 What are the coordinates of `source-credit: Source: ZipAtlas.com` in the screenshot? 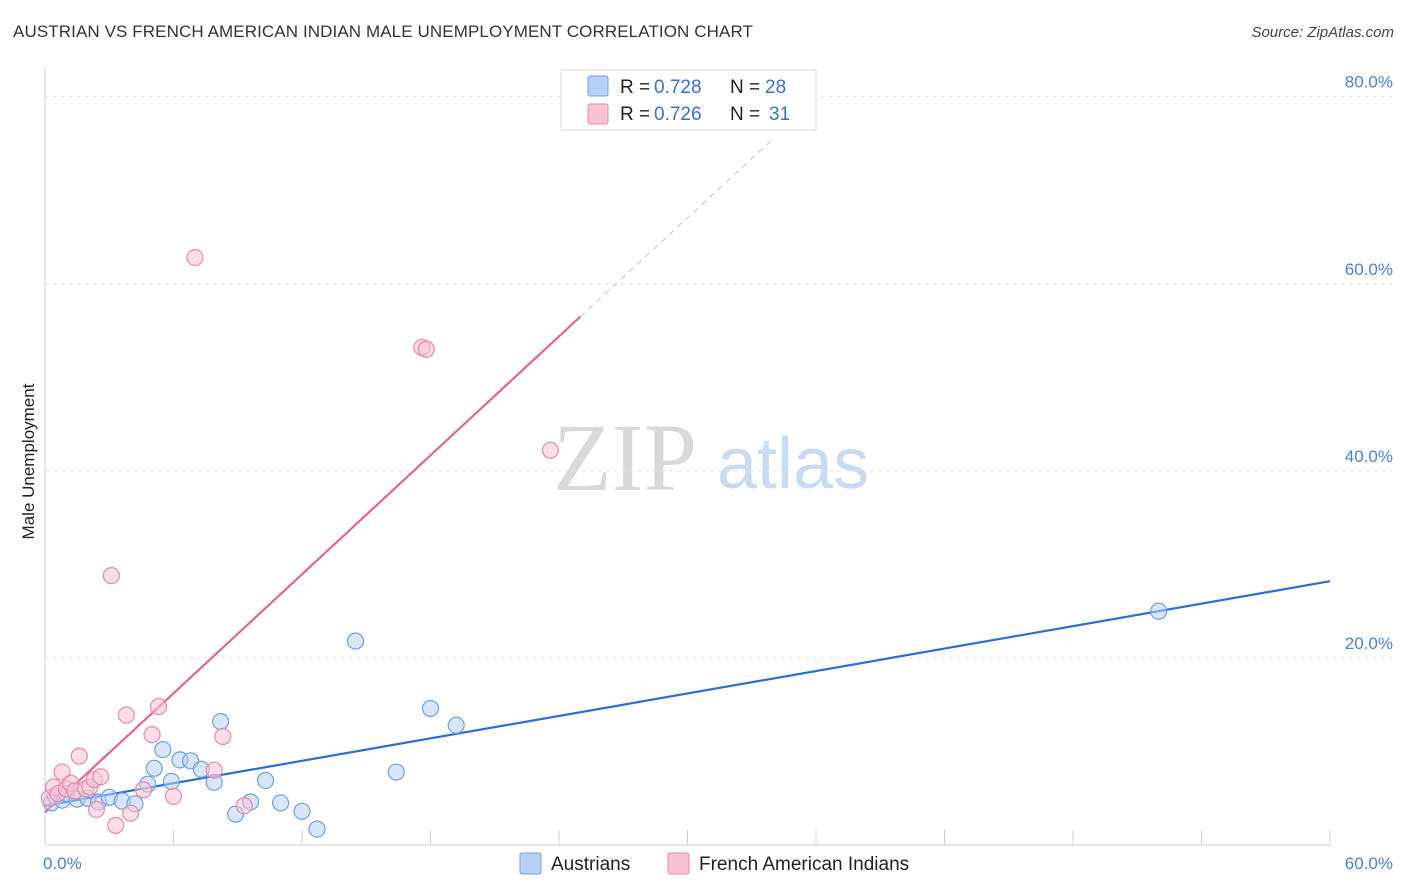 It's located at (1322, 32).